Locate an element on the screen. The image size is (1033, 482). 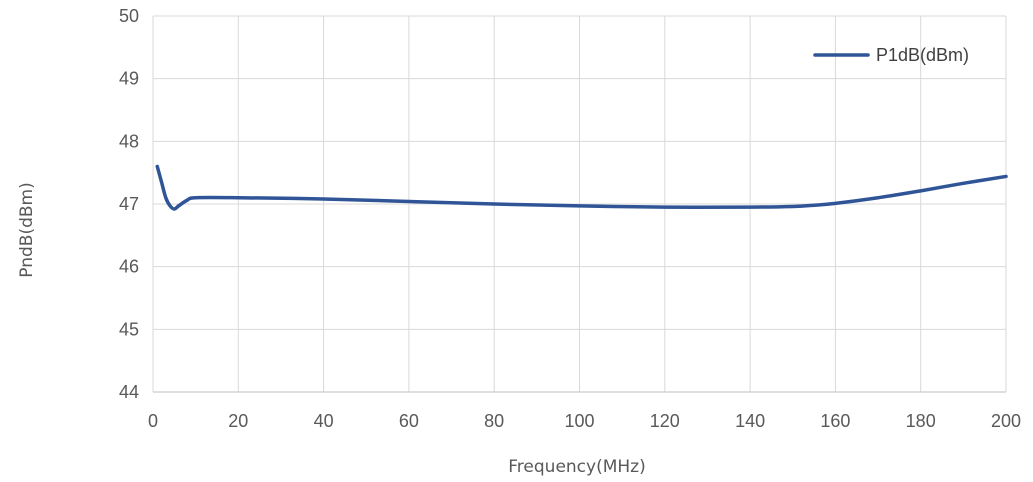
series-line-p1db is located at coordinates (581, 187).